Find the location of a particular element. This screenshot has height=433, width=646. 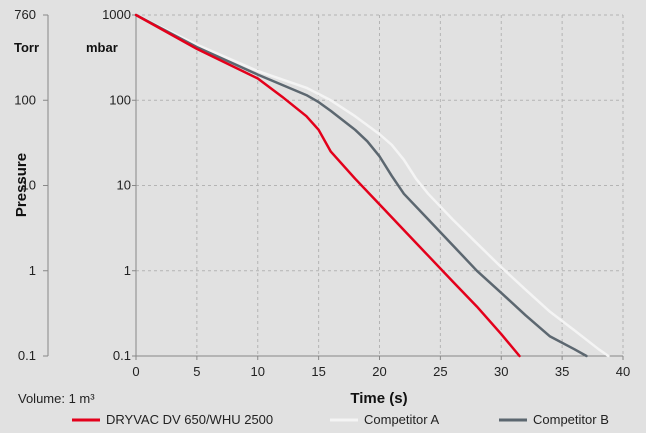

x-tick-label: 30 is located at coordinates (501, 371).